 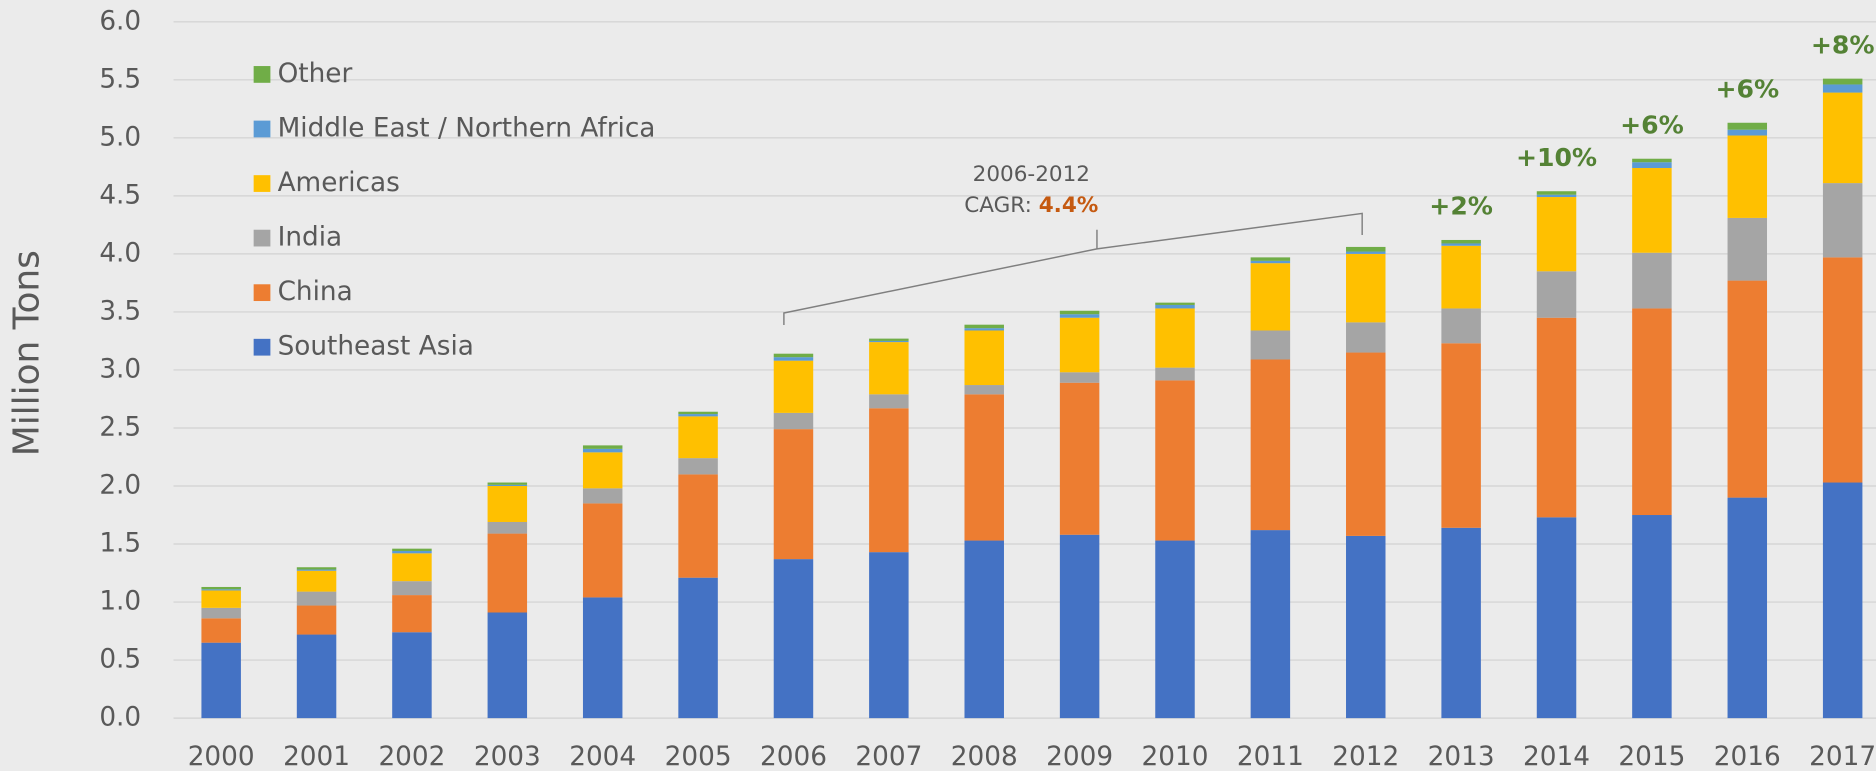 What do you see at coordinates (1270, 756) in the screenshot?
I see `x-tick-label: 2011` at bounding box center [1270, 756].